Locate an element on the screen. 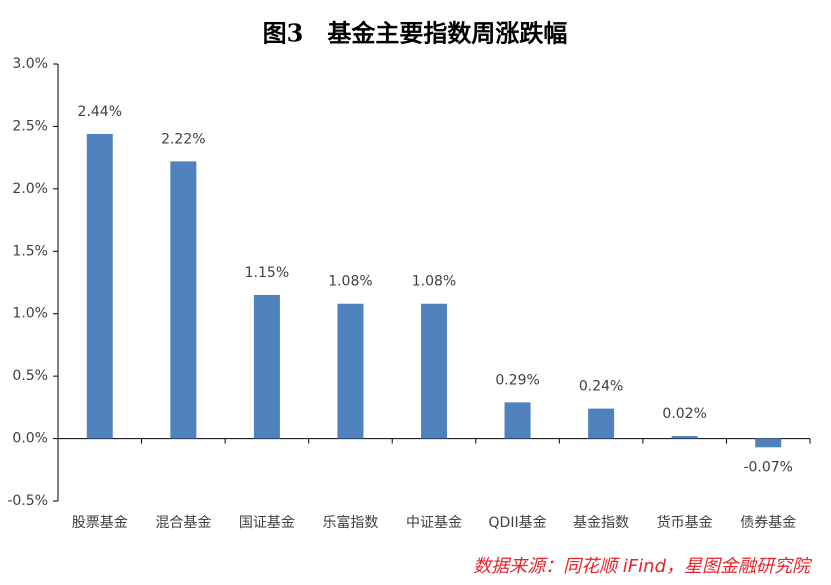 The width and height of the screenshot is (831, 585). y-tick-label: -0.5% is located at coordinates (27, 501).